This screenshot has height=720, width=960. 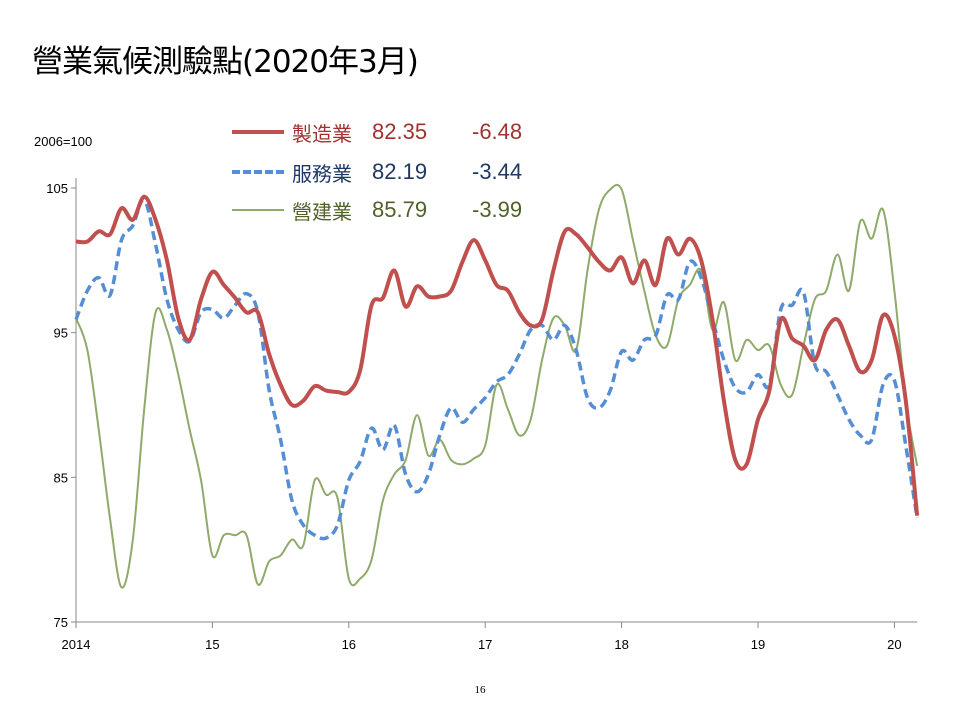 I want to click on x-tick-label: 15, so click(x=212, y=644).